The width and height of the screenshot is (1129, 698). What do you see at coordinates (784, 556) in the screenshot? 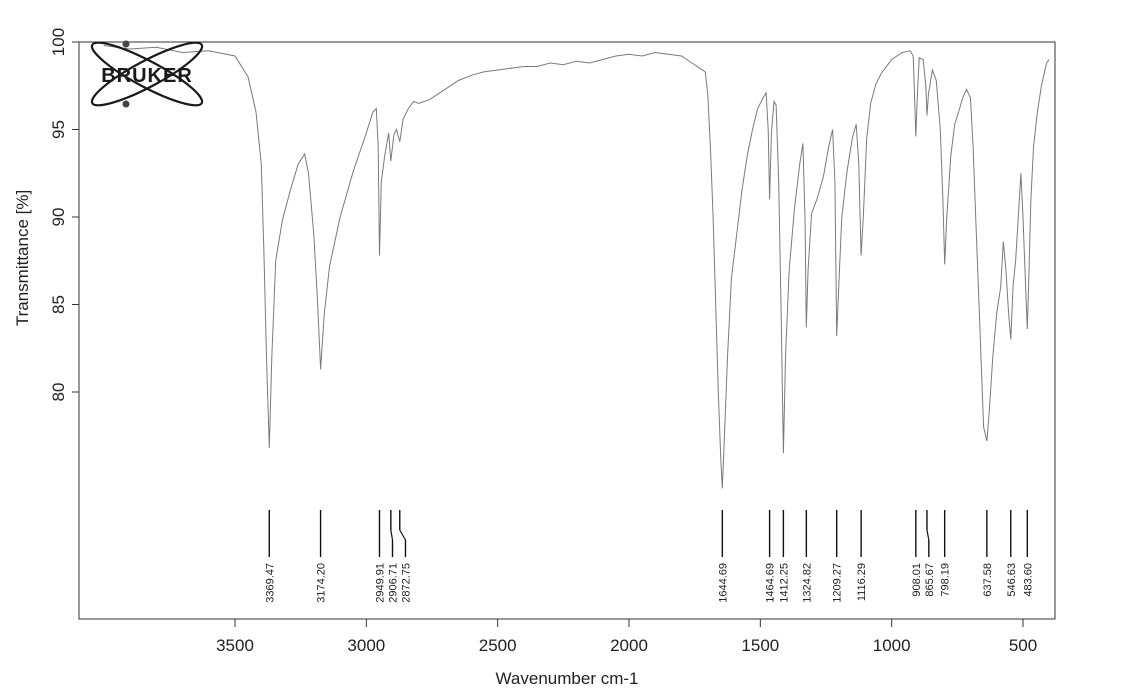
I see `peak-marker: 1412.25` at bounding box center [784, 556].